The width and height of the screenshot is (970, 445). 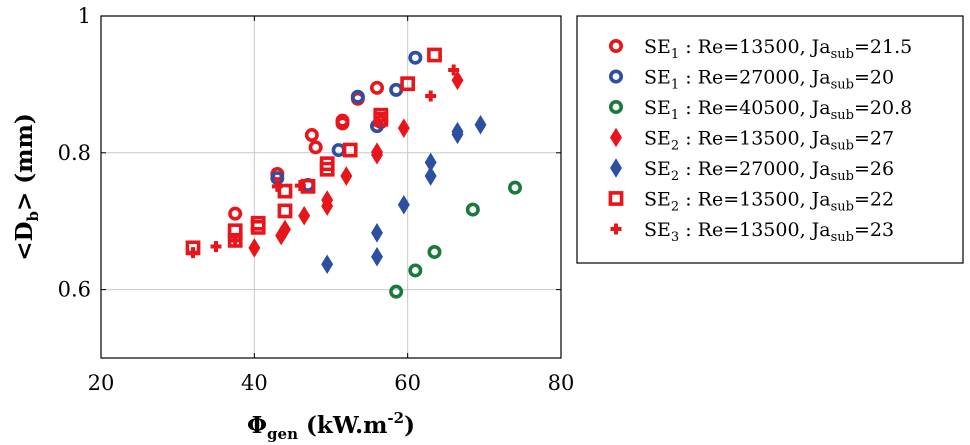 What do you see at coordinates (407, 383) in the screenshot?
I see `x-tick-label: 60` at bounding box center [407, 383].